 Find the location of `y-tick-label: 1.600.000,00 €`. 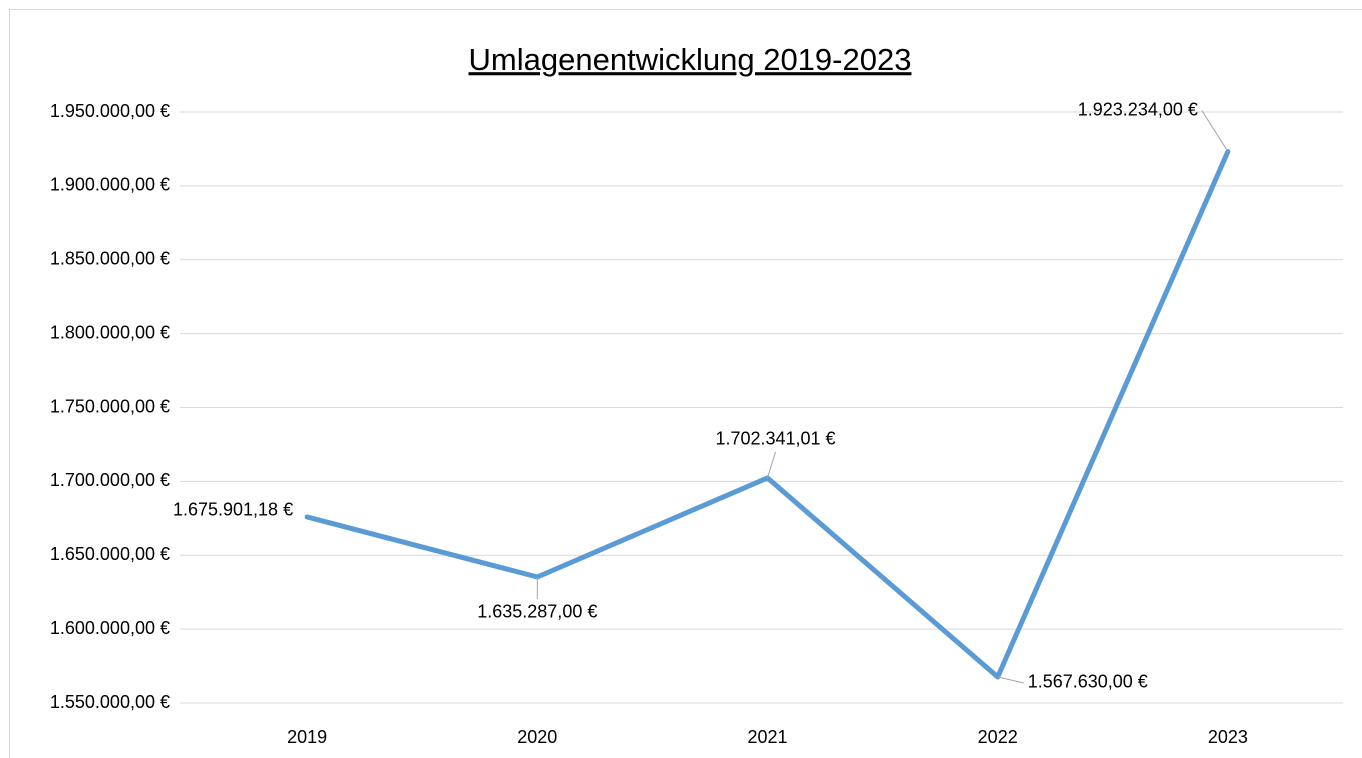

y-tick-label: 1.600.000,00 € is located at coordinates (110, 628).